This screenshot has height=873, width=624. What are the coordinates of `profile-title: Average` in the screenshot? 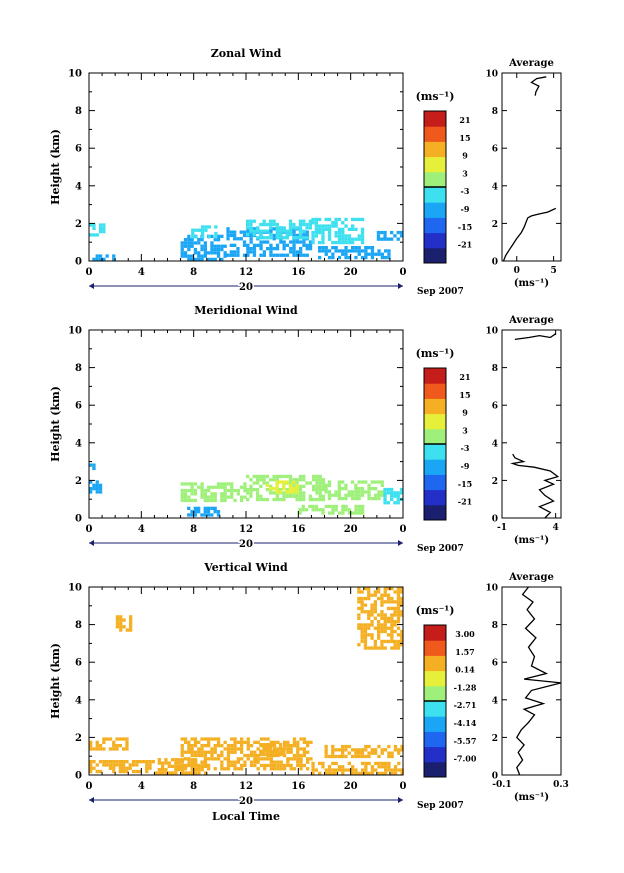 It's located at (531, 320).